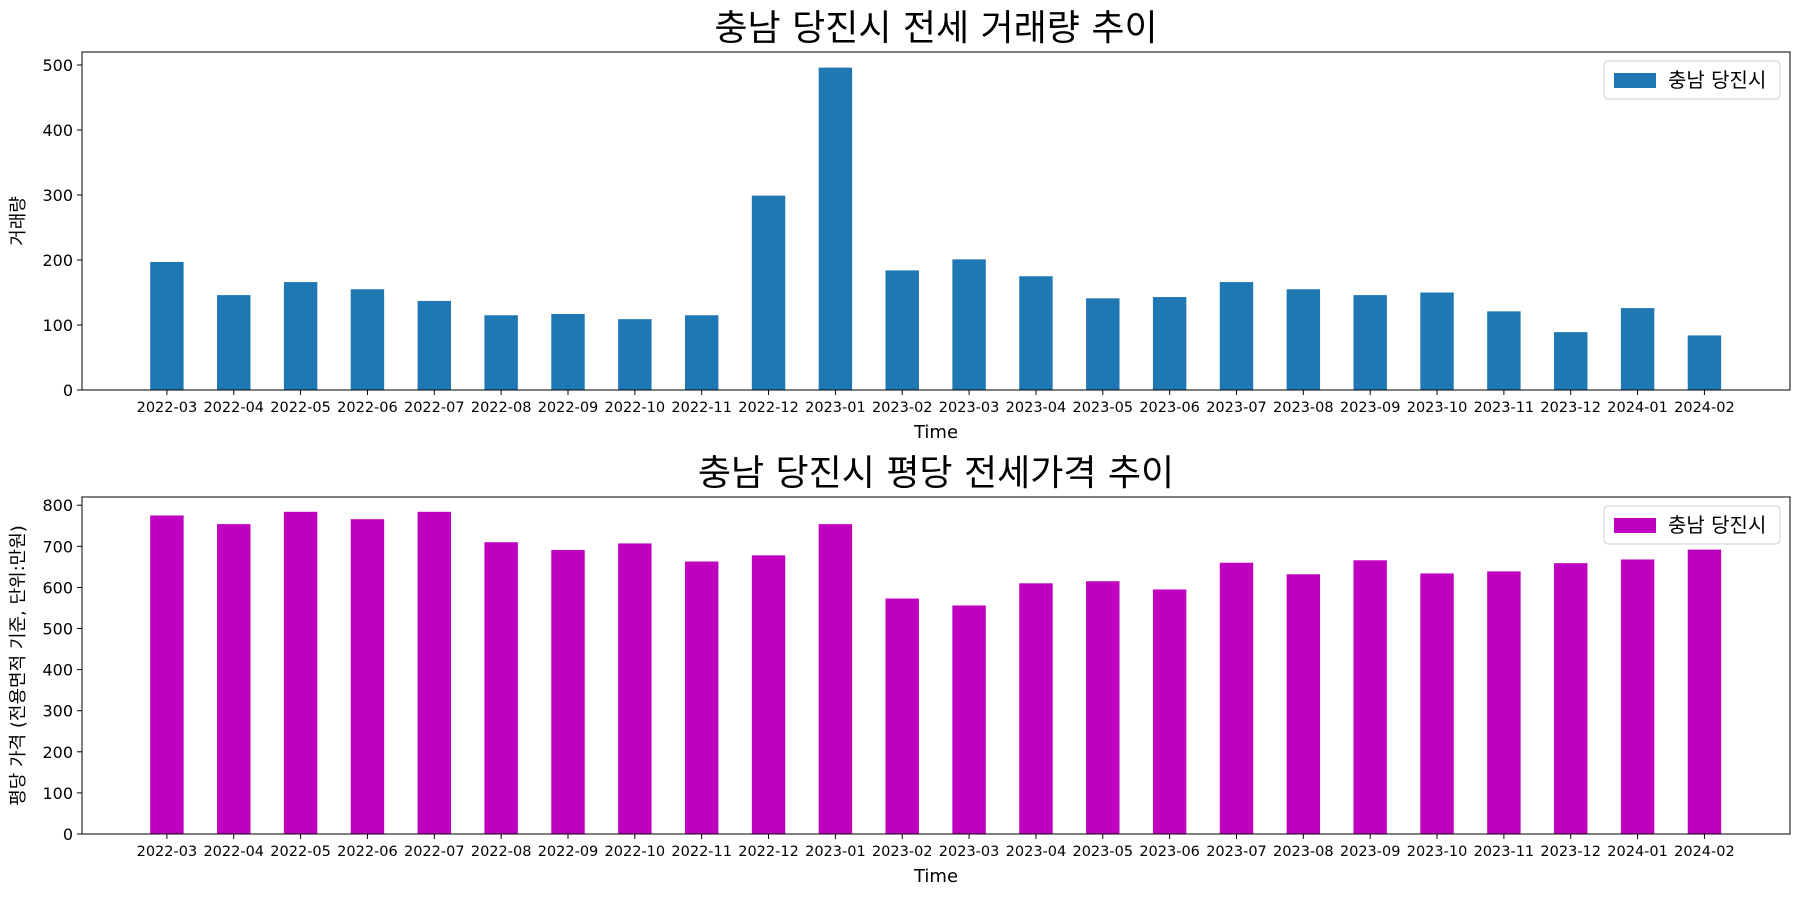 This screenshot has width=1800, height=900. Describe the element at coordinates (1169, 408) in the screenshot. I see `x-tick-label: 2023-06` at that location.